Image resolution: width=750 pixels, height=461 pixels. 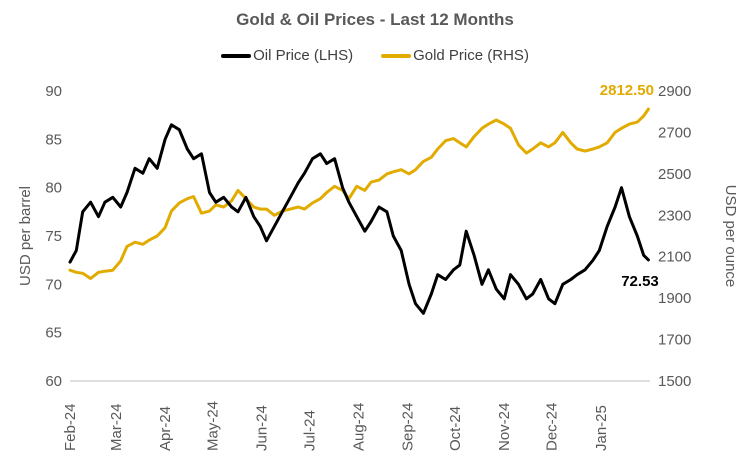 I want to click on x-tick-label: Jun-24, so click(x=262, y=428).